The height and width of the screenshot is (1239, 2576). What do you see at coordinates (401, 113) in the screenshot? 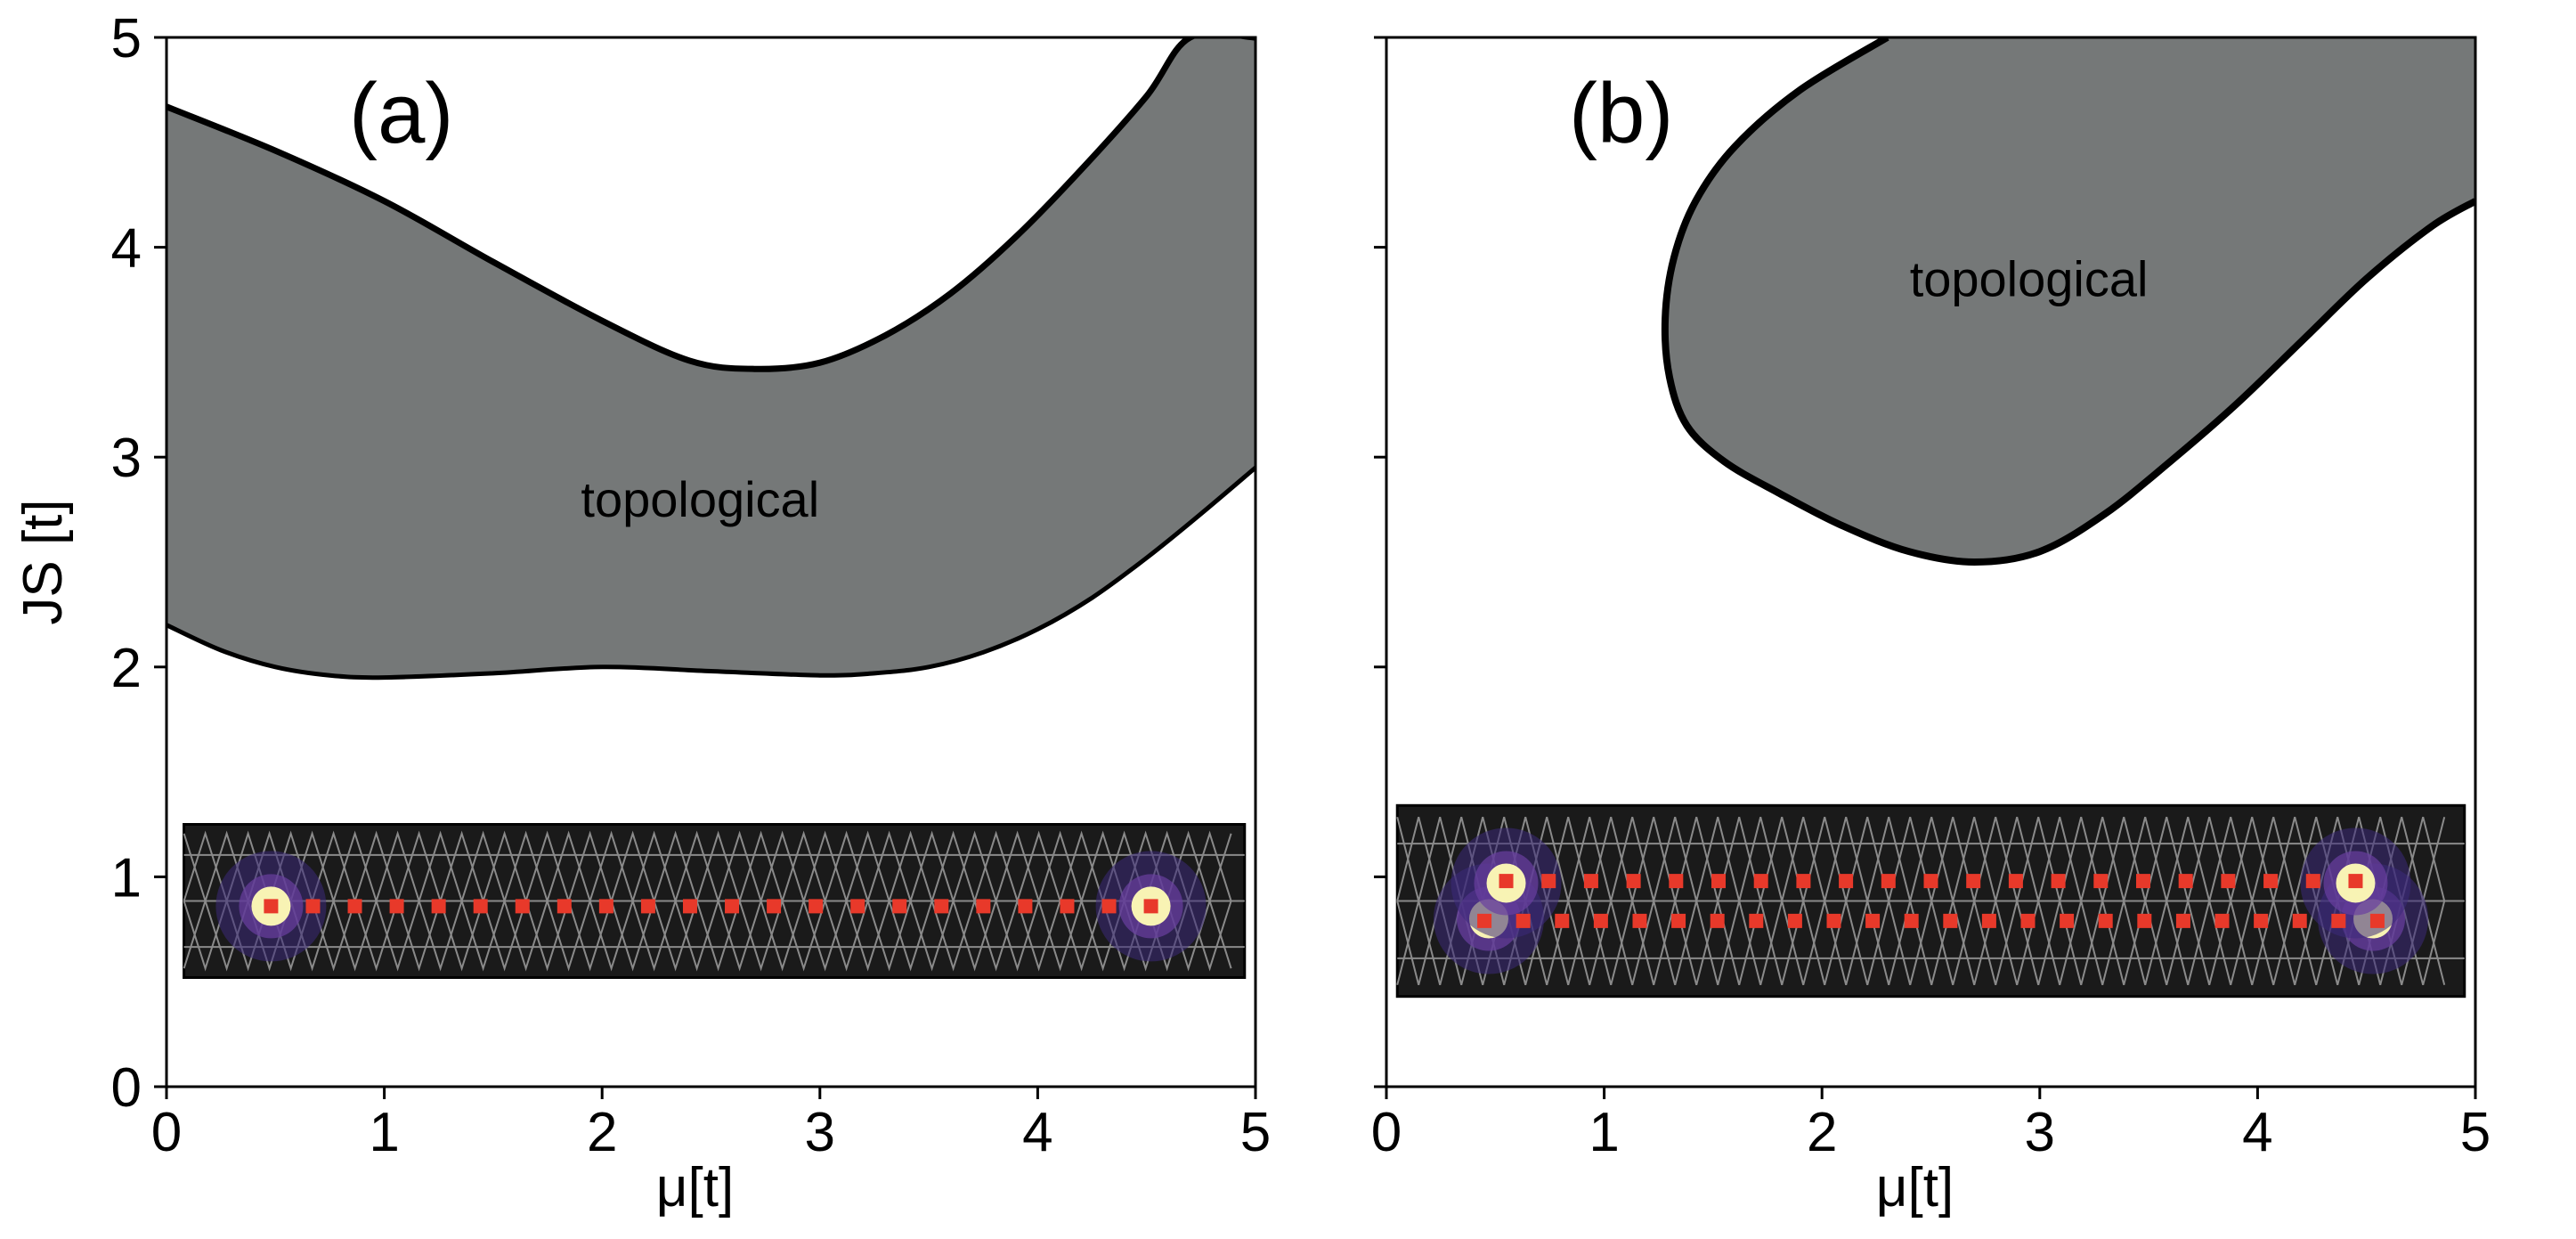
I see `panel-label: (a)` at bounding box center [401, 113].